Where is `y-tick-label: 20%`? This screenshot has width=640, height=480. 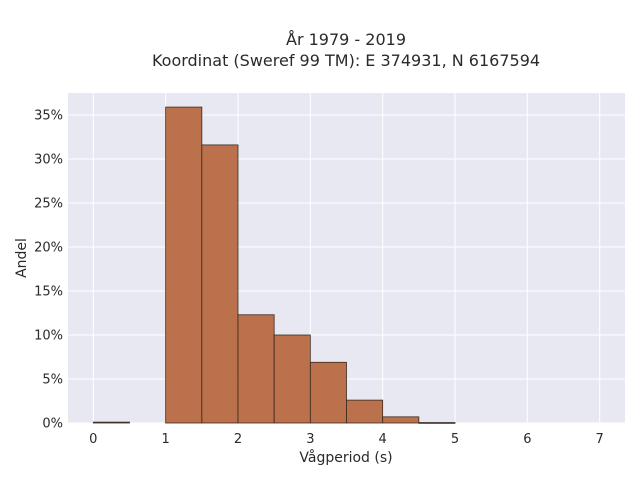
y-tick-label: 20% is located at coordinates (48, 248).